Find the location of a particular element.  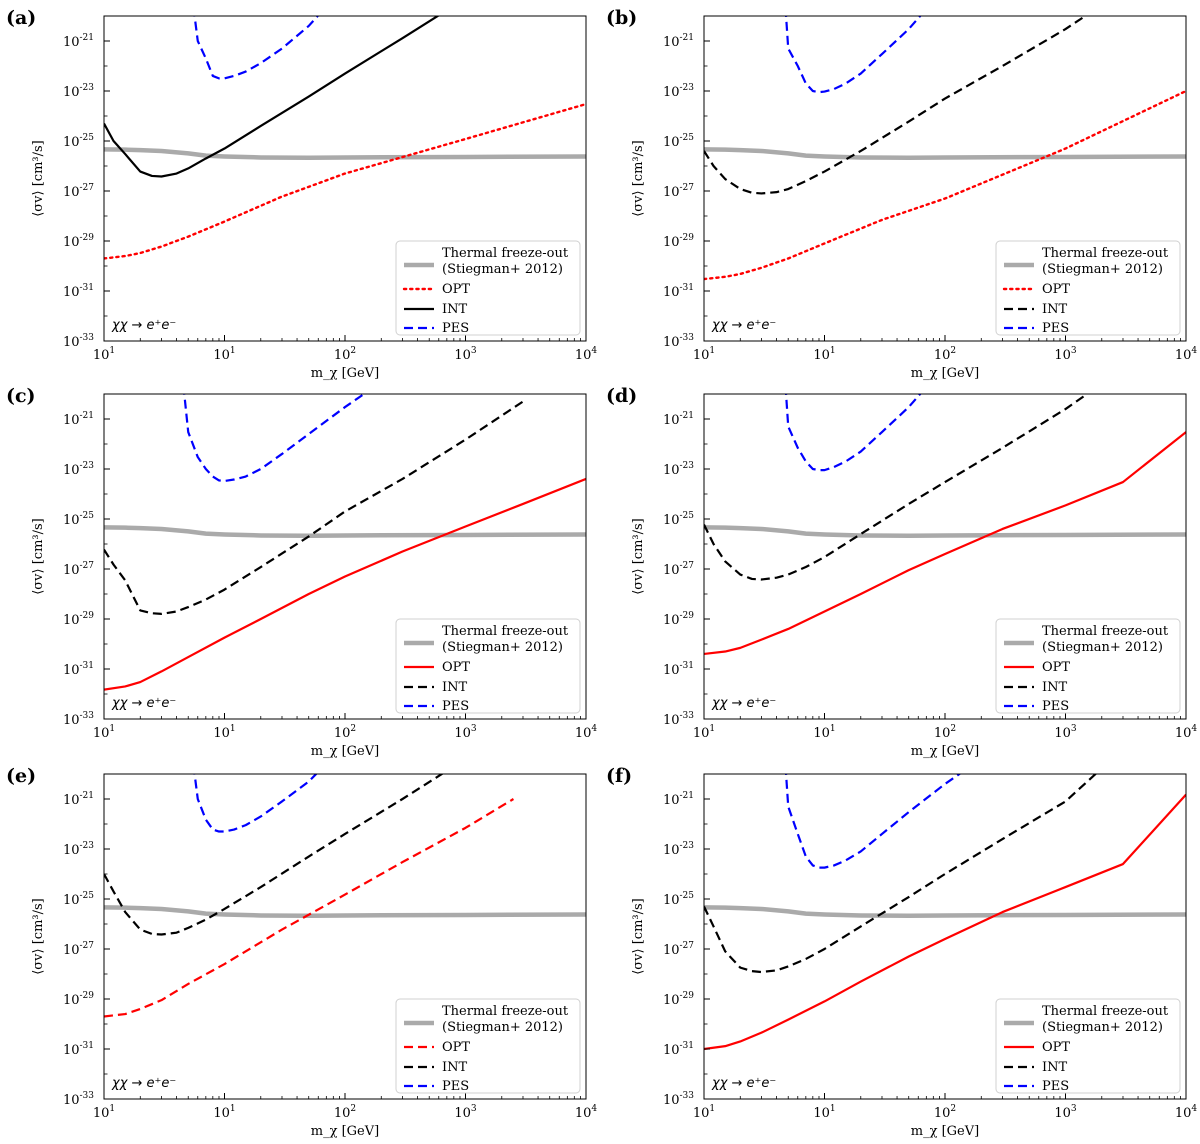

series-line-thermal-freeze-out is located at coordinates (945, 531).